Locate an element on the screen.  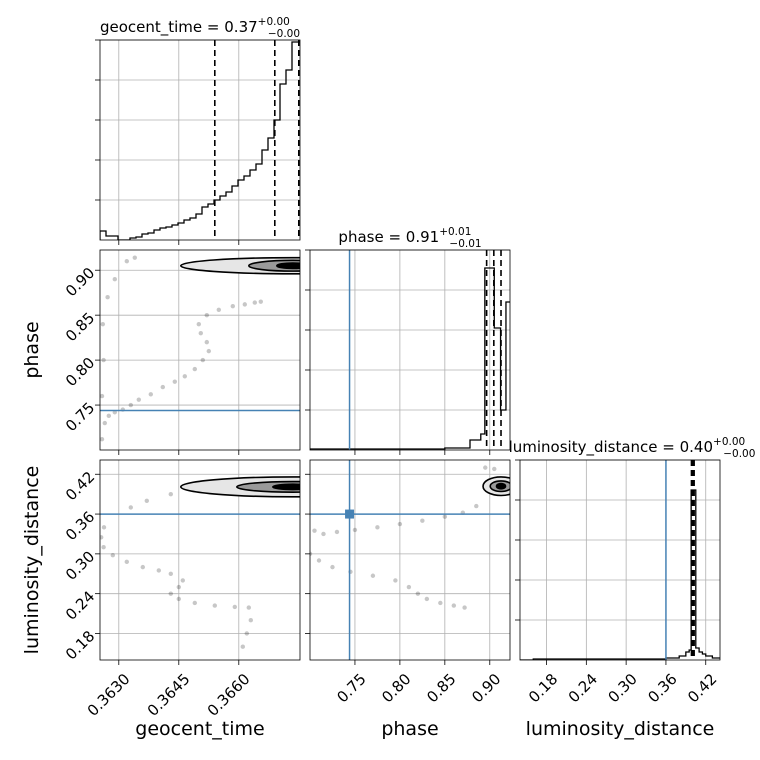
x-tick-label: 0.90 is located at coordinates (486, 688).